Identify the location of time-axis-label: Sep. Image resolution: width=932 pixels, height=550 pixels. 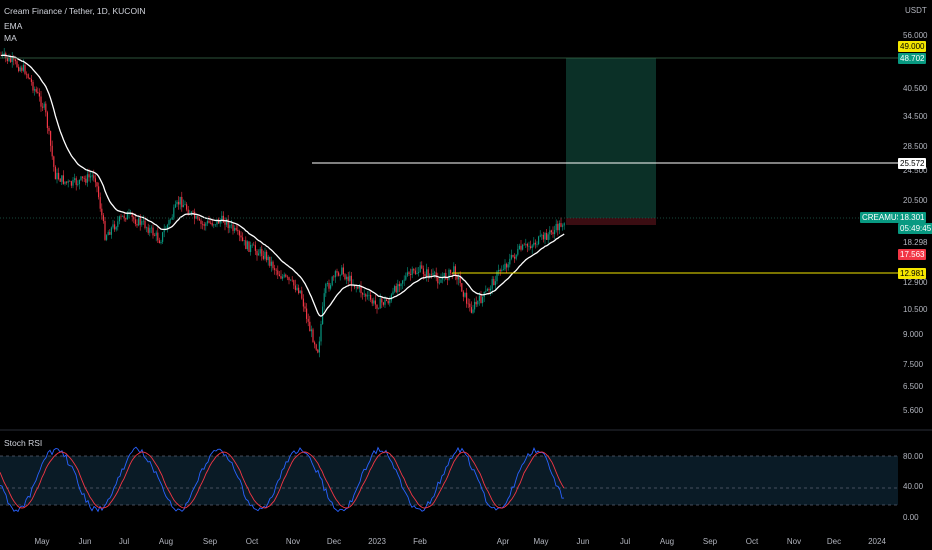
(710, 541).